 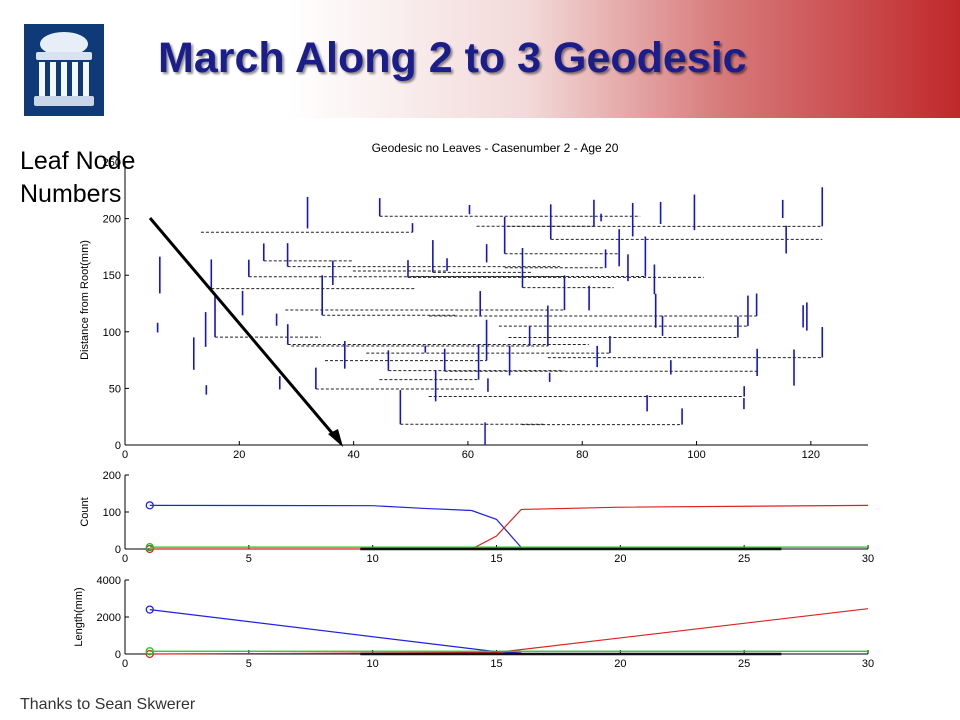 I want to click on count-chart: Count 0 5 10 15 20 25 30 0 100 200, so click(x=476, y=517).